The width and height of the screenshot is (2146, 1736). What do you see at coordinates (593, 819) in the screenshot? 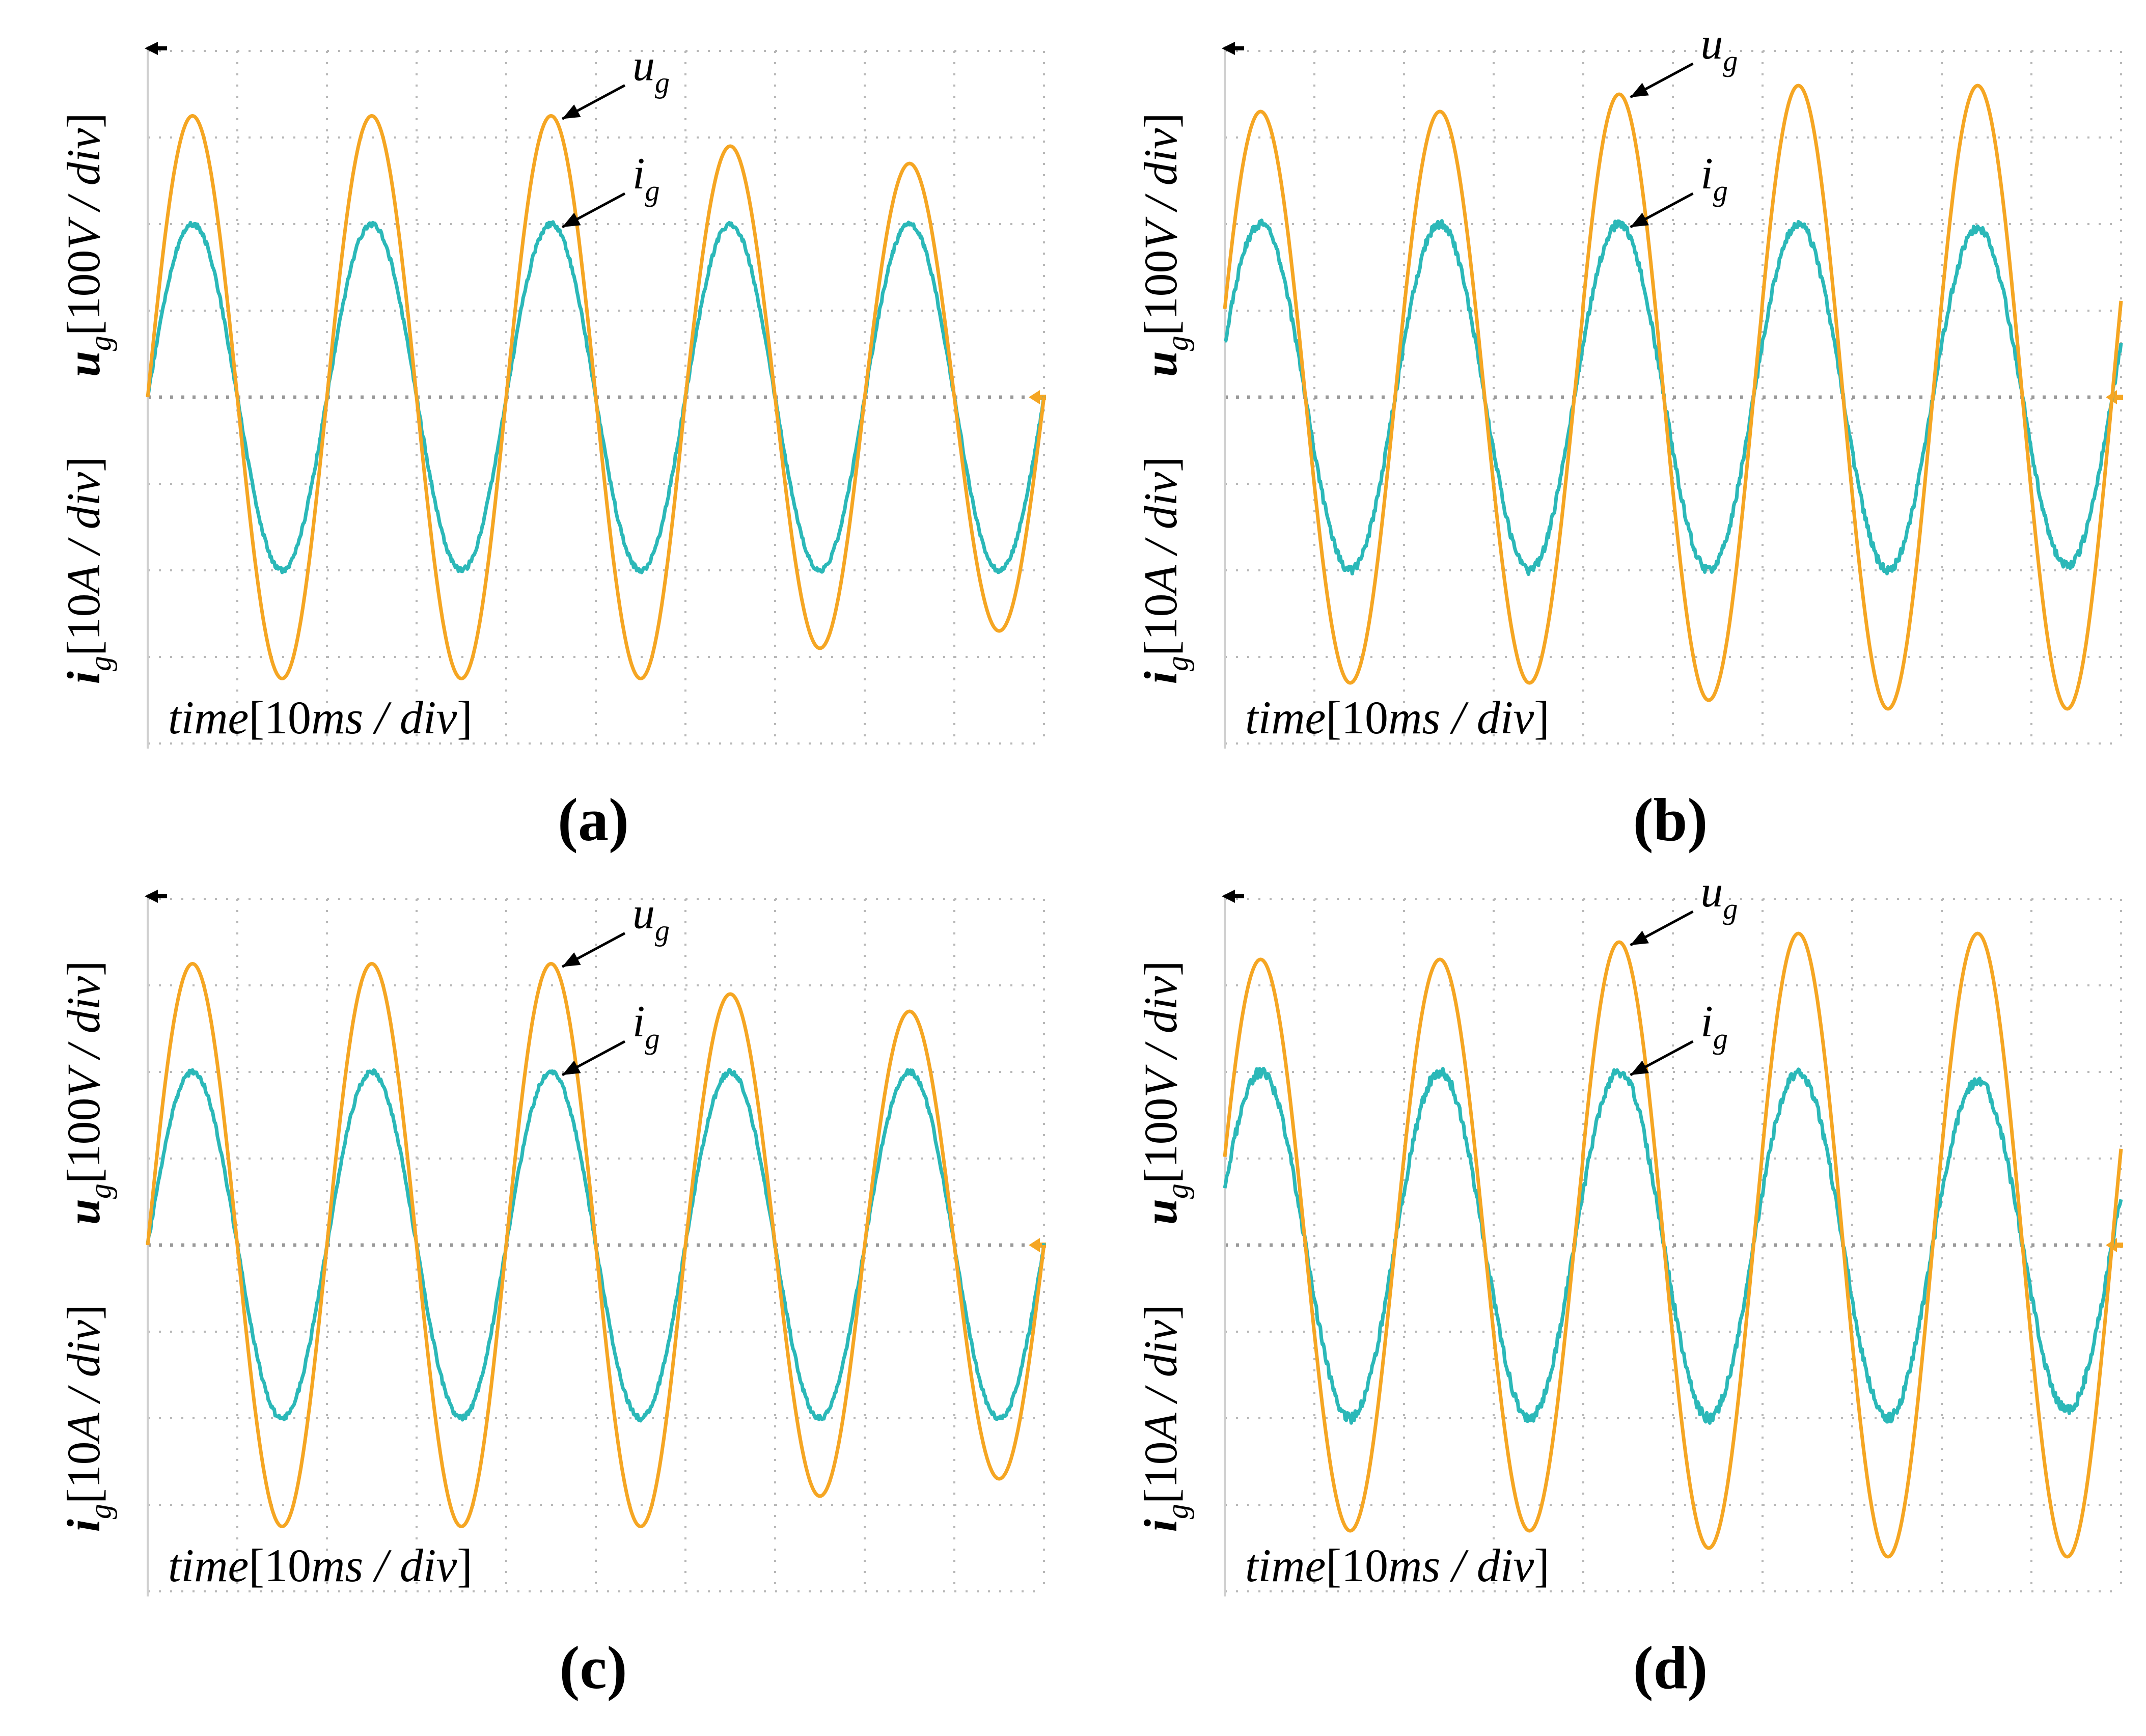
I see `panel-caption: (a)` at bounding box center [593, 819].